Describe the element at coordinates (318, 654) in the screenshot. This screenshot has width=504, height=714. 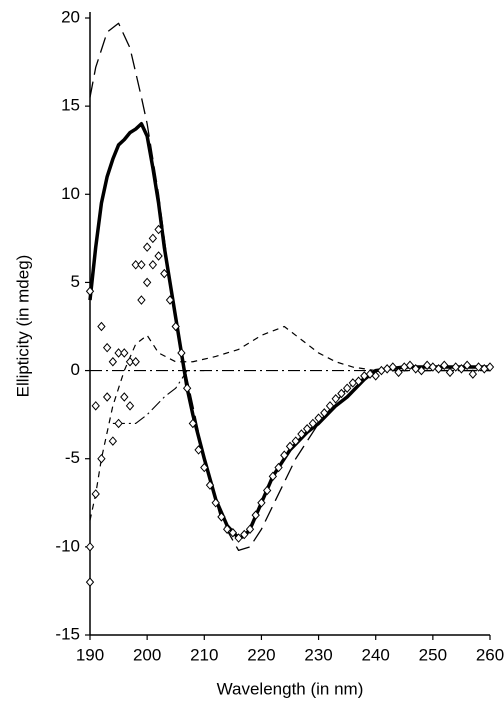
I see `x-tick-label: 230` at that location.